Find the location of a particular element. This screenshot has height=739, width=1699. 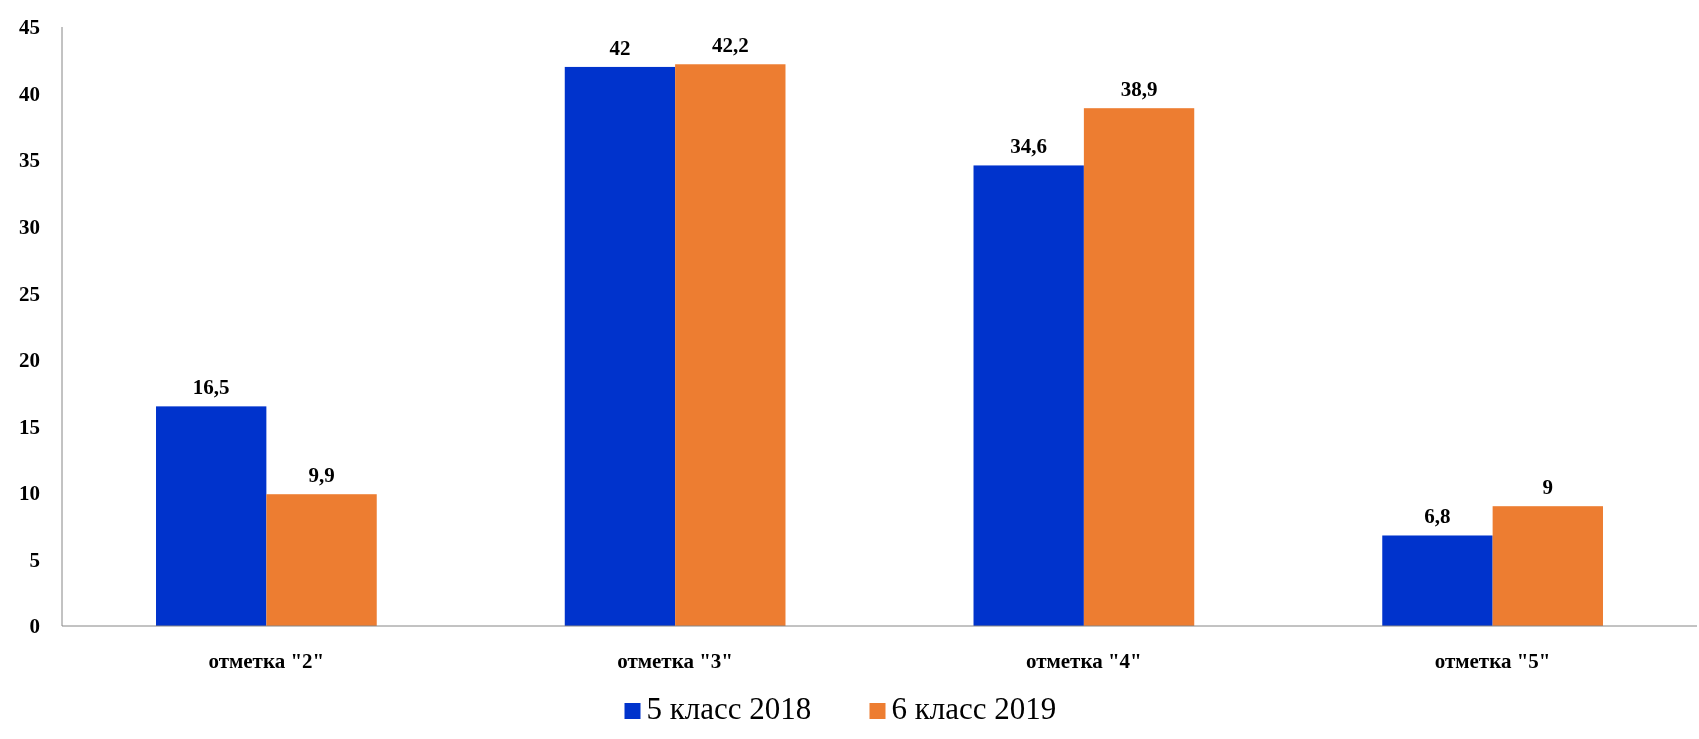

y-tick-label: 5 is located at coordinates (34, 559).